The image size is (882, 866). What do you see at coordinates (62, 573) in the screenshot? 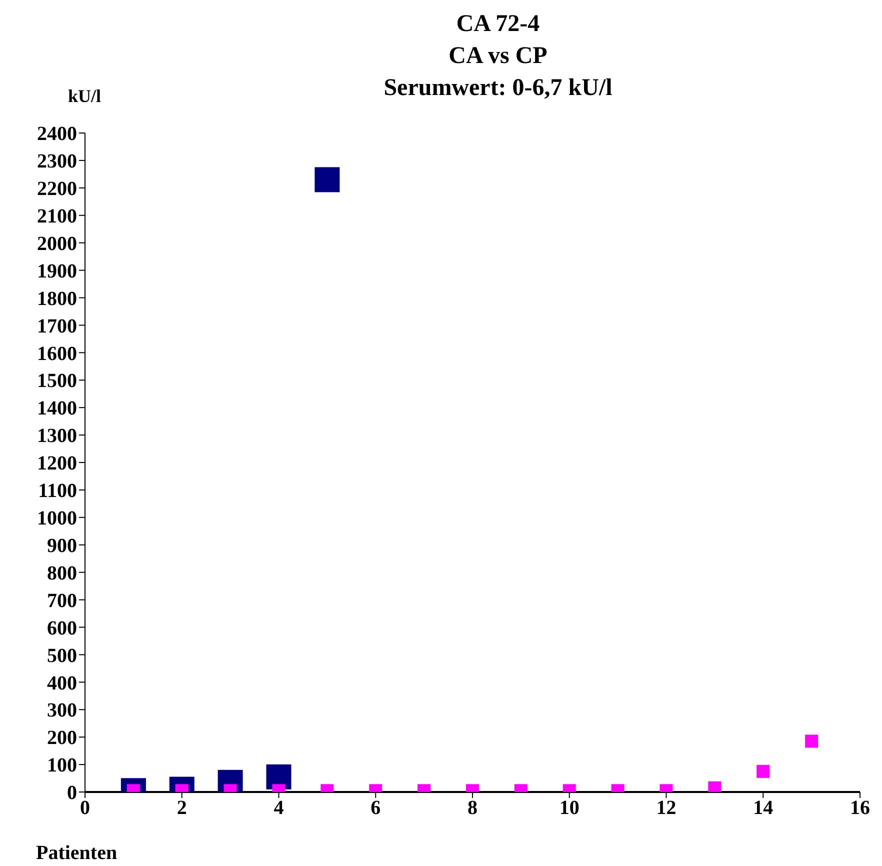
I see `y-tick-label: 800` at bounding box center [62, 573].